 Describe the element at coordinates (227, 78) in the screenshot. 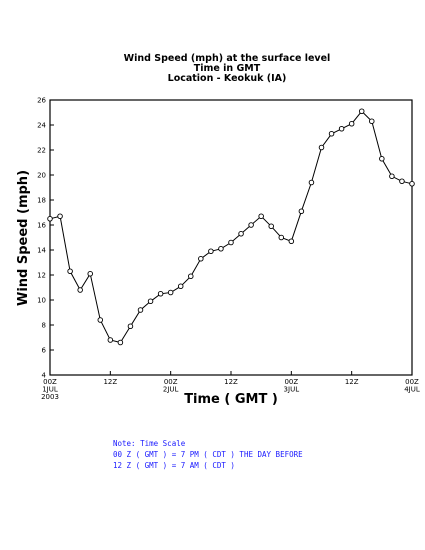

I see `chart-title-line-3: Location - Keokuk (IA)` at that location.